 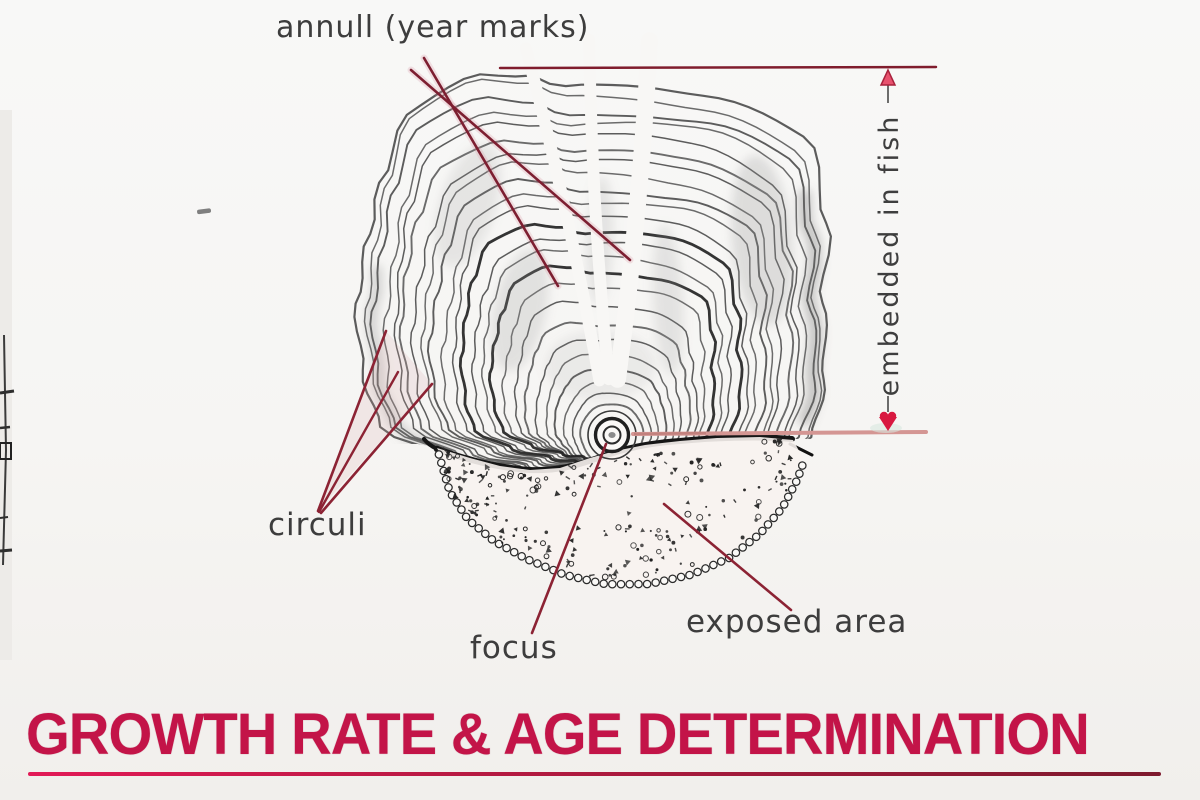 What do you see at coordinates (433, 27) in the screenshot?
I see `annuli-label: annull (year marks)` at bounding box center [433, 27].